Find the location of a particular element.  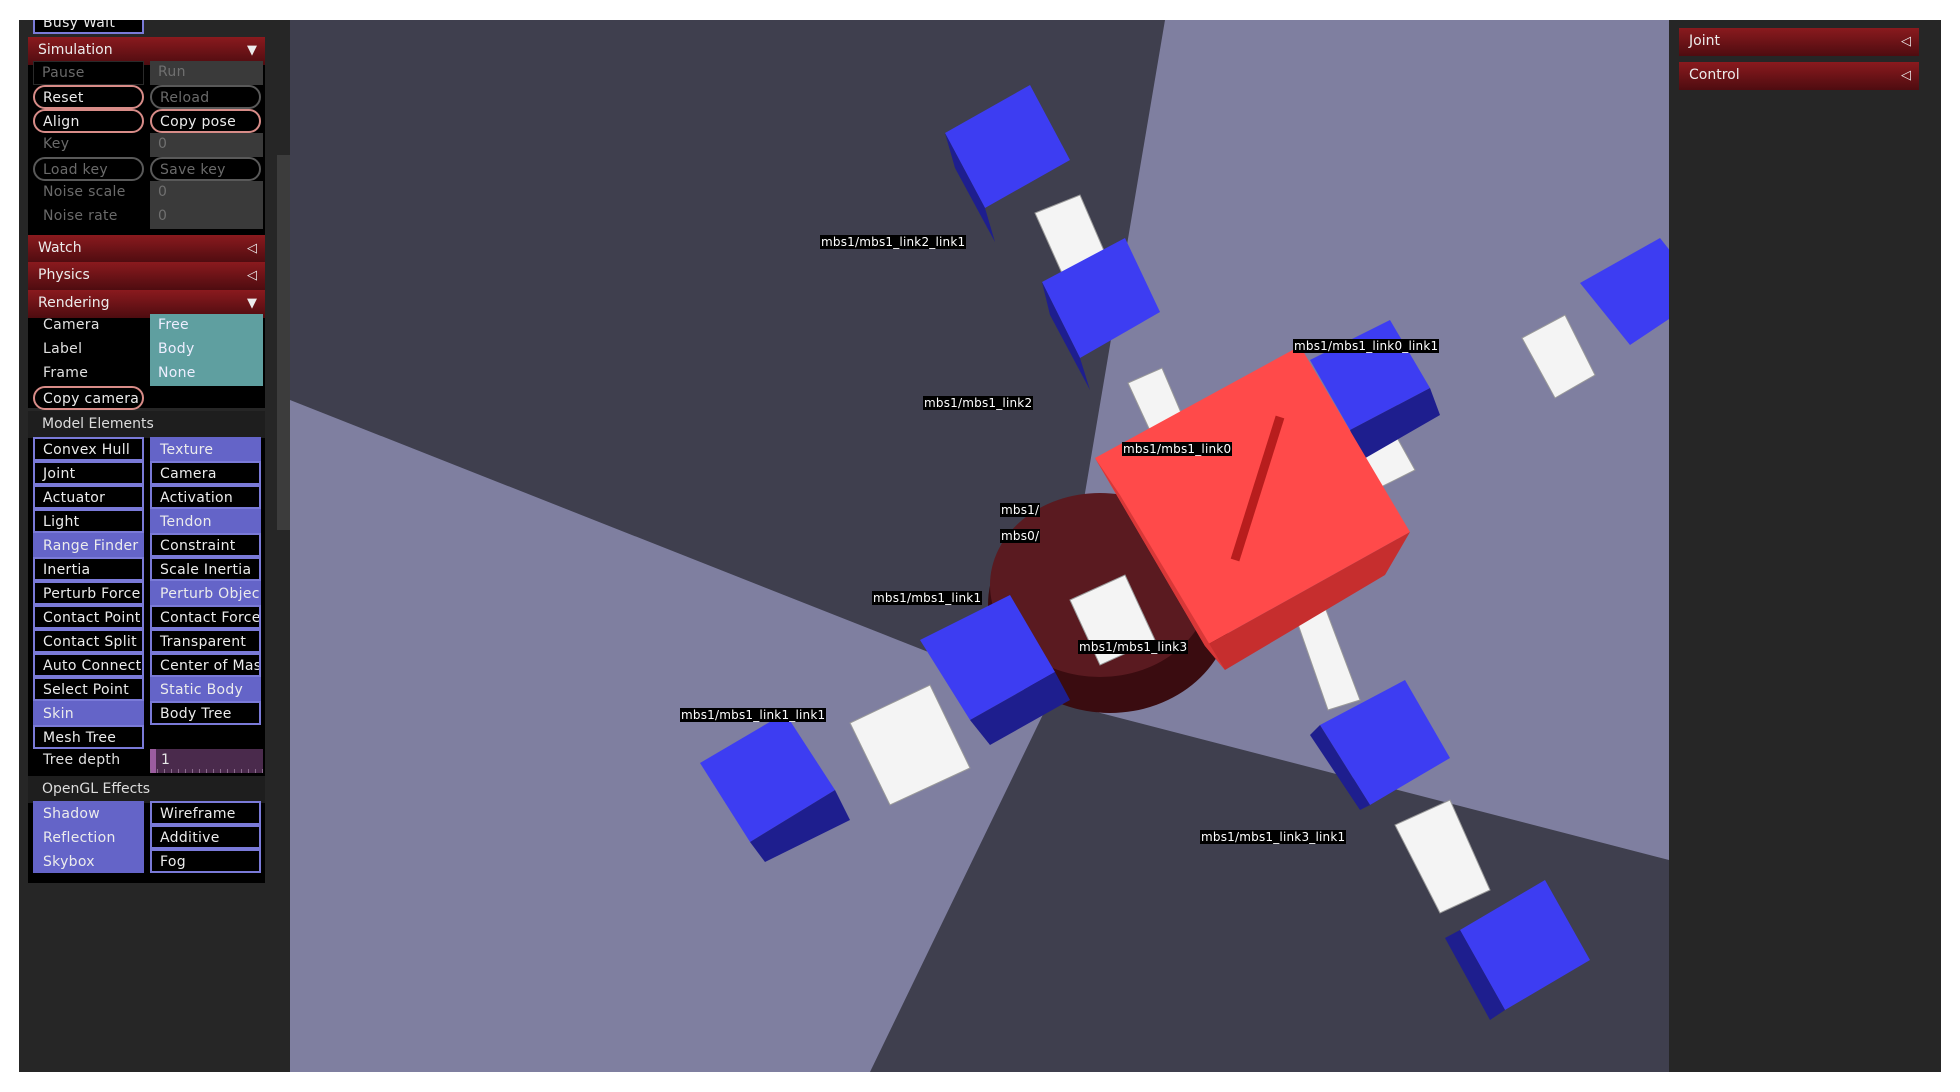

camera-select: Free is located at coordinates (206, 326).